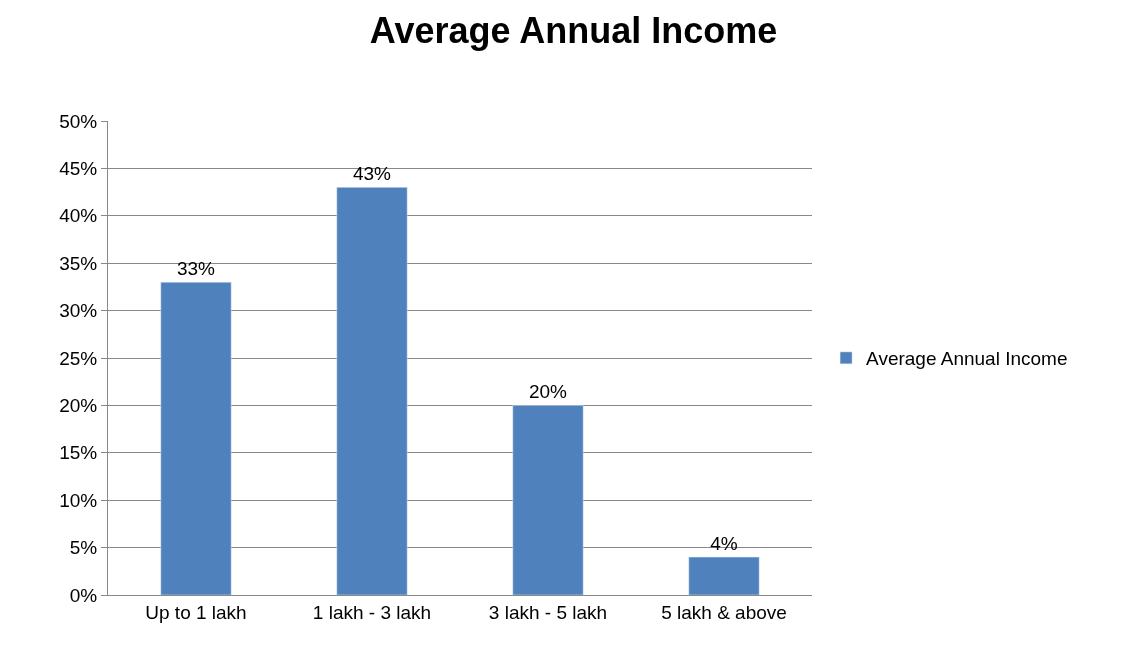 This screenshot has width=1147, height=672. What do you see at coordinates (78, 216) in the screenshot?
I see `y-tick-label: 40%` at bounding box center [78, 216].